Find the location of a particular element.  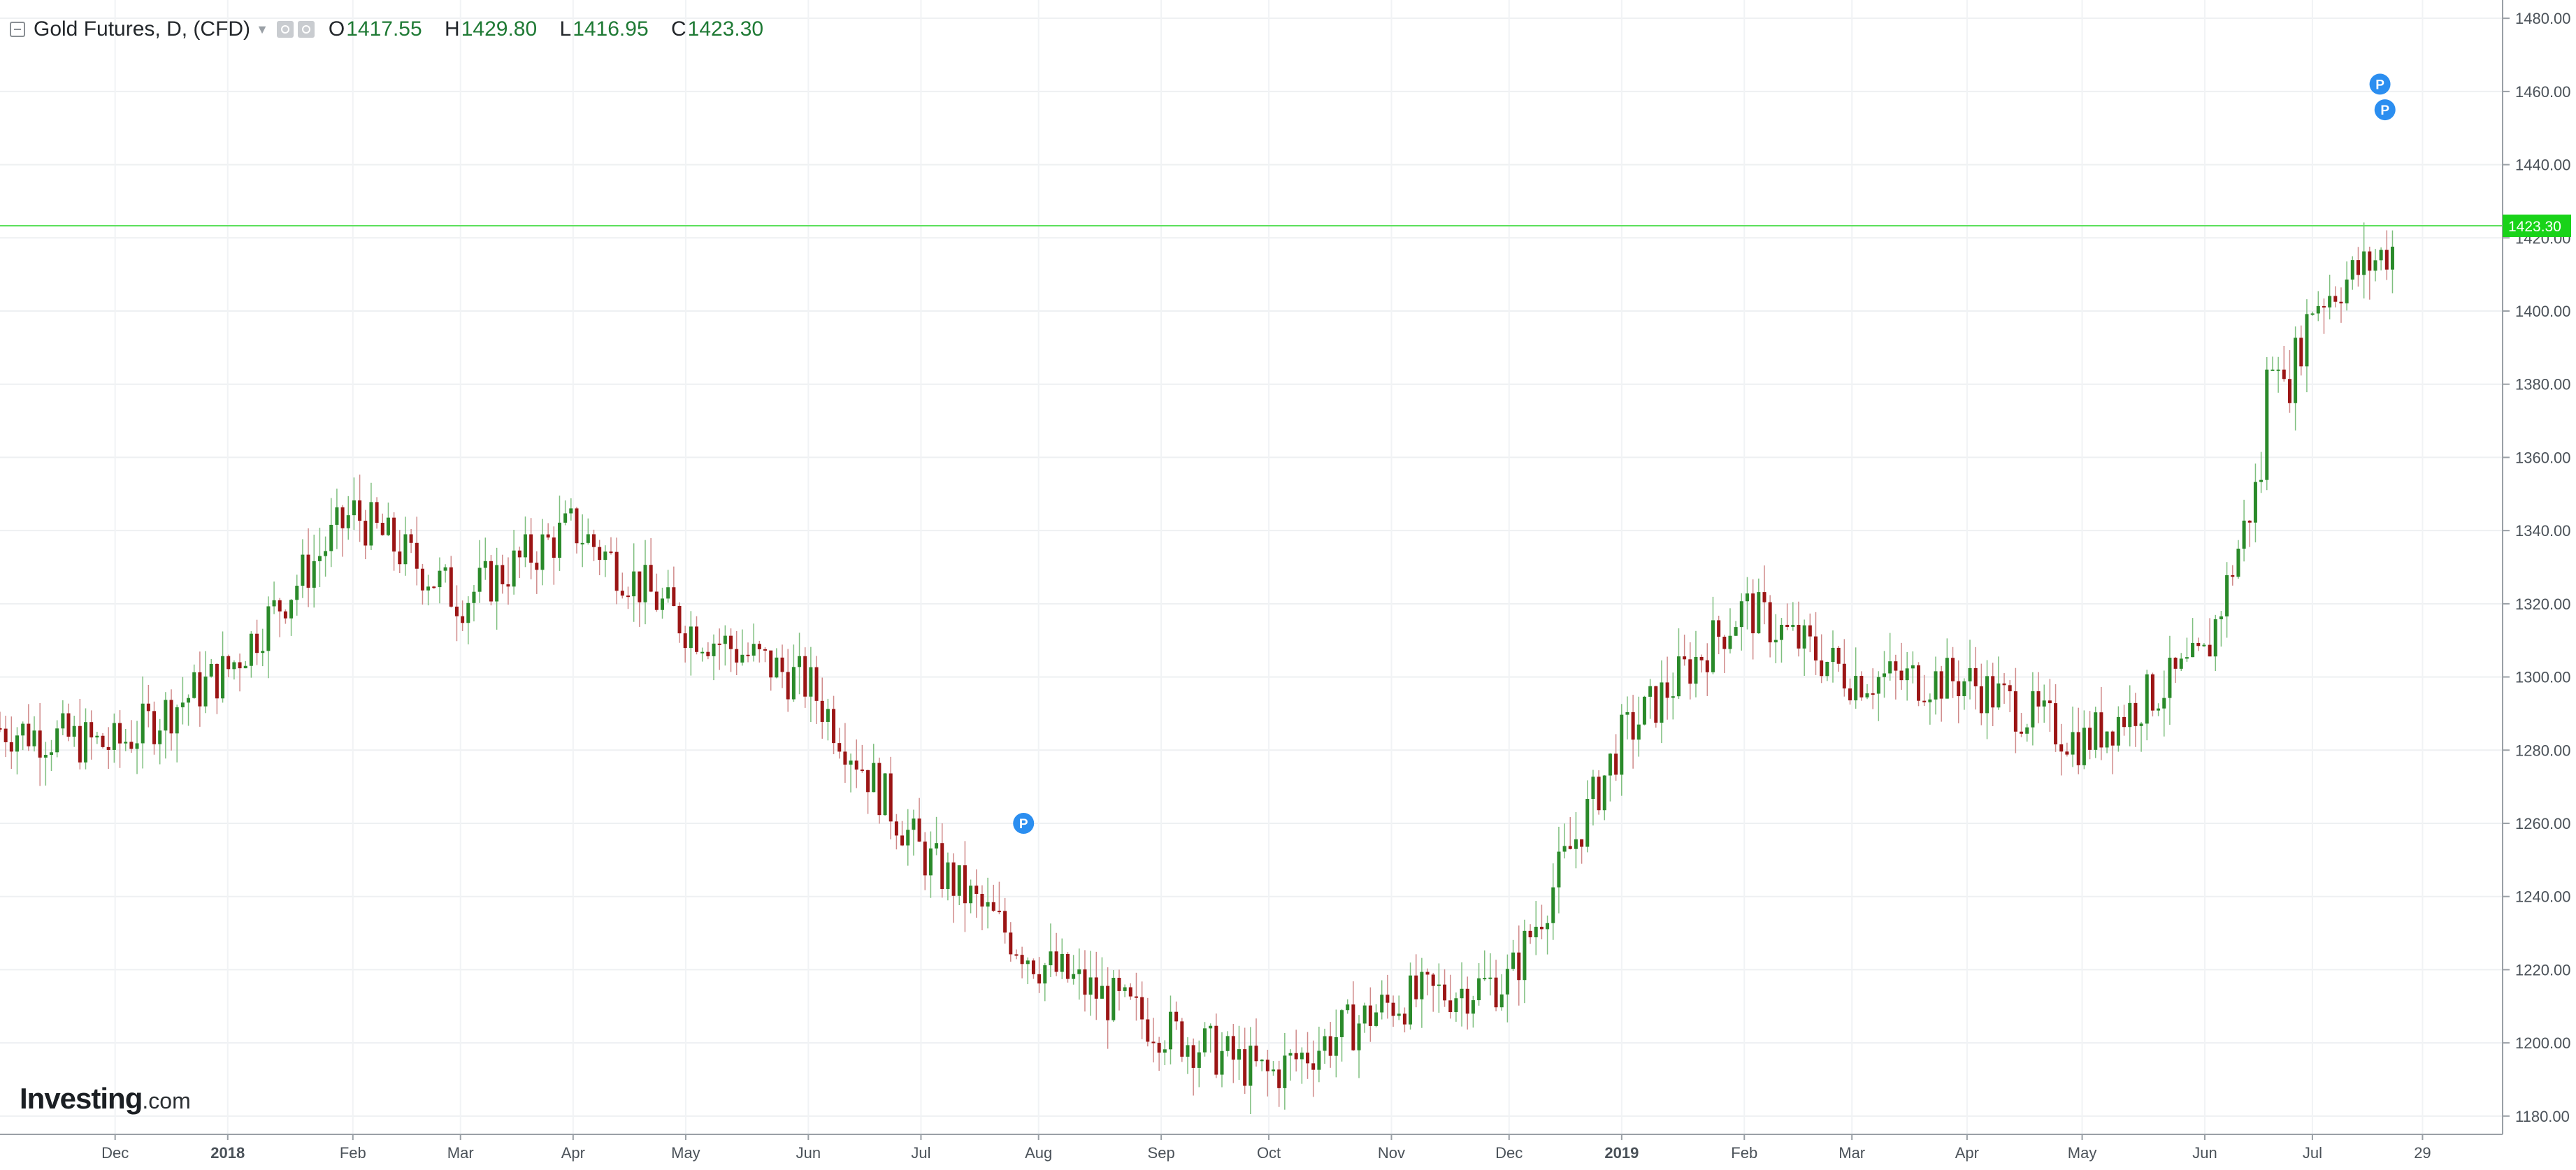

source-icon is located at coordinates (306, 29).